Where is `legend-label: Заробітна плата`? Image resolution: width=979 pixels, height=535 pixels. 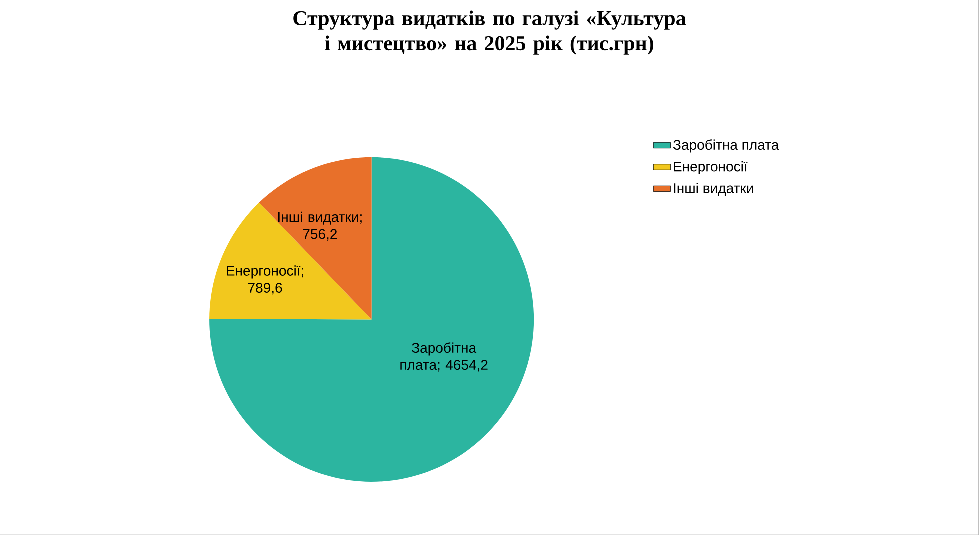
legend-label: Заробітна плата is located at coordinates (726, 146).